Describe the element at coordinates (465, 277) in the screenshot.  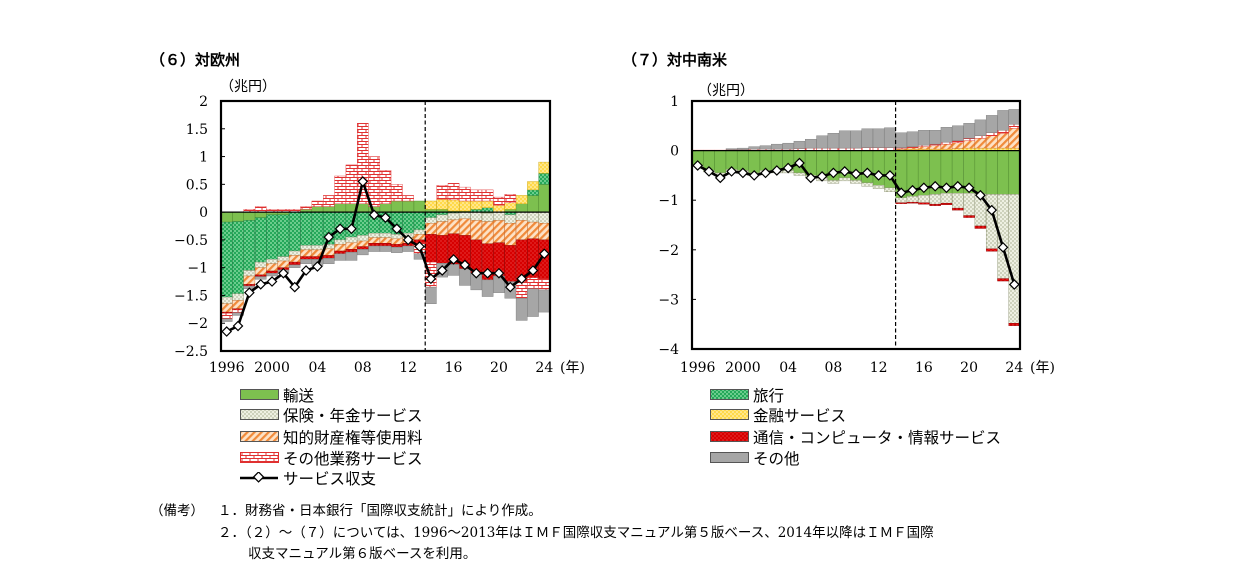
I see `bar-other-2017` at that location.